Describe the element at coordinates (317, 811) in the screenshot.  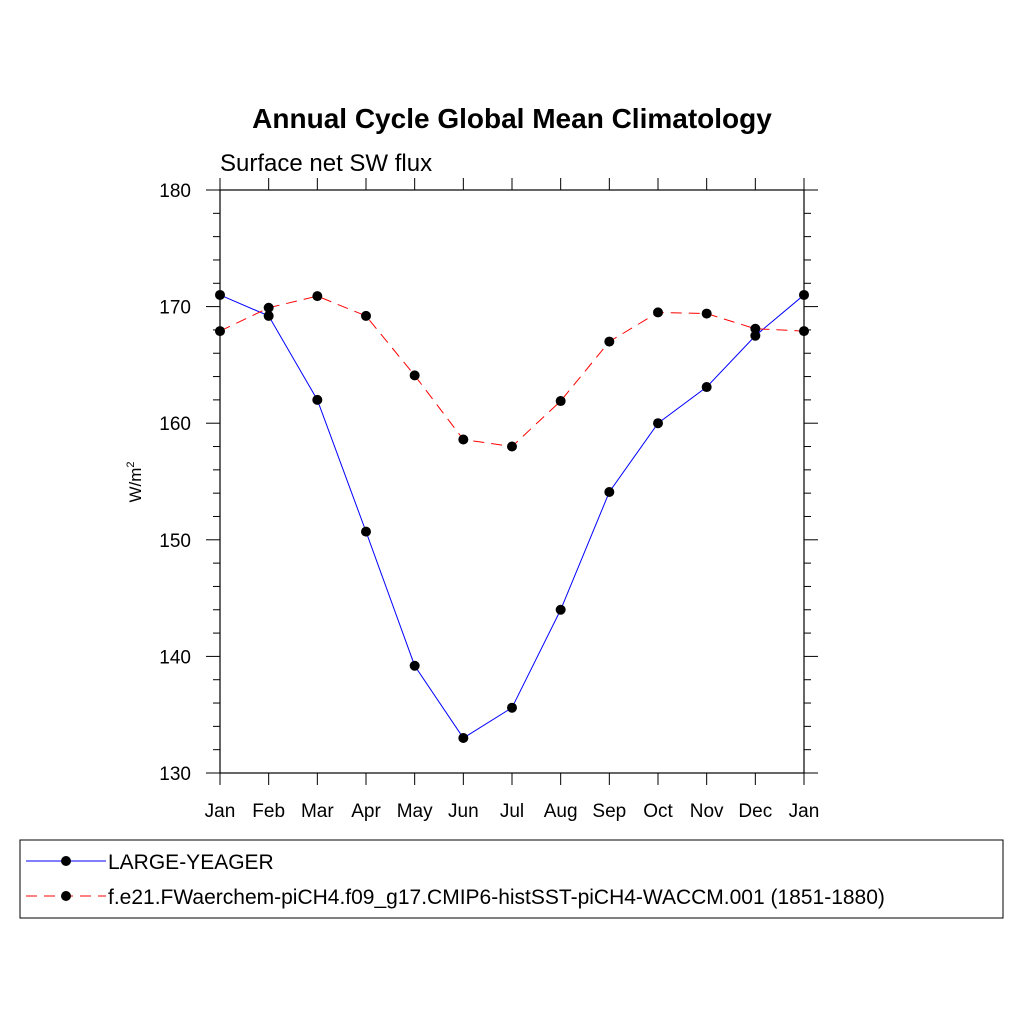
I see `x-tick-label: Mar` at that location.